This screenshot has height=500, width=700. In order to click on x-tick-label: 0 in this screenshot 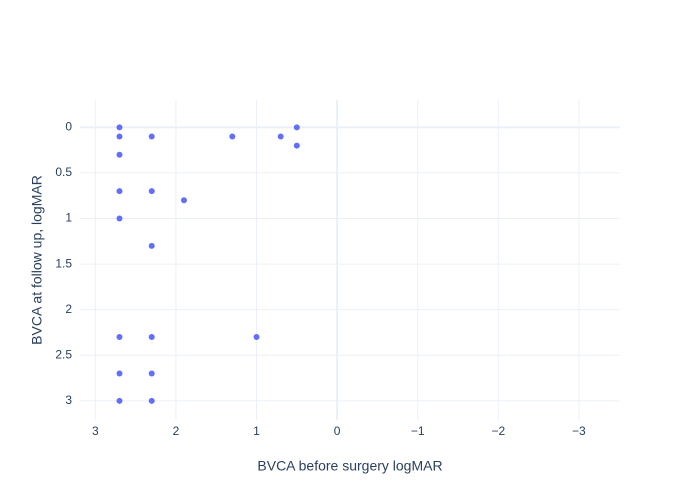, I will do `click(337, 431)`.